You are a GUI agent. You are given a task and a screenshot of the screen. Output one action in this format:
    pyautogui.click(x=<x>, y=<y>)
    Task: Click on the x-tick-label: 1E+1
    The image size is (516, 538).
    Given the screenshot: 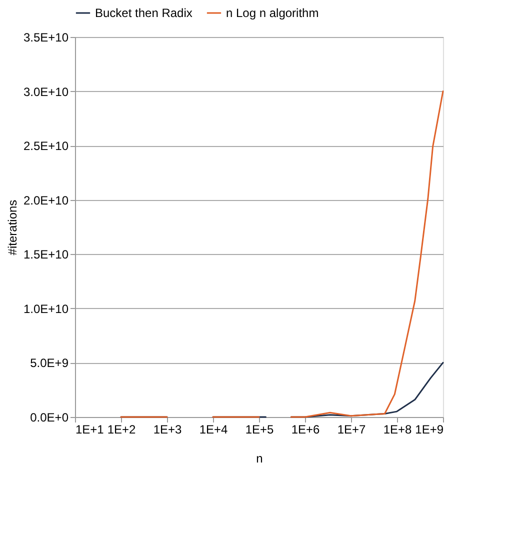 What is the action you would take?
    pyautogui.click(x=90, y=429)
    